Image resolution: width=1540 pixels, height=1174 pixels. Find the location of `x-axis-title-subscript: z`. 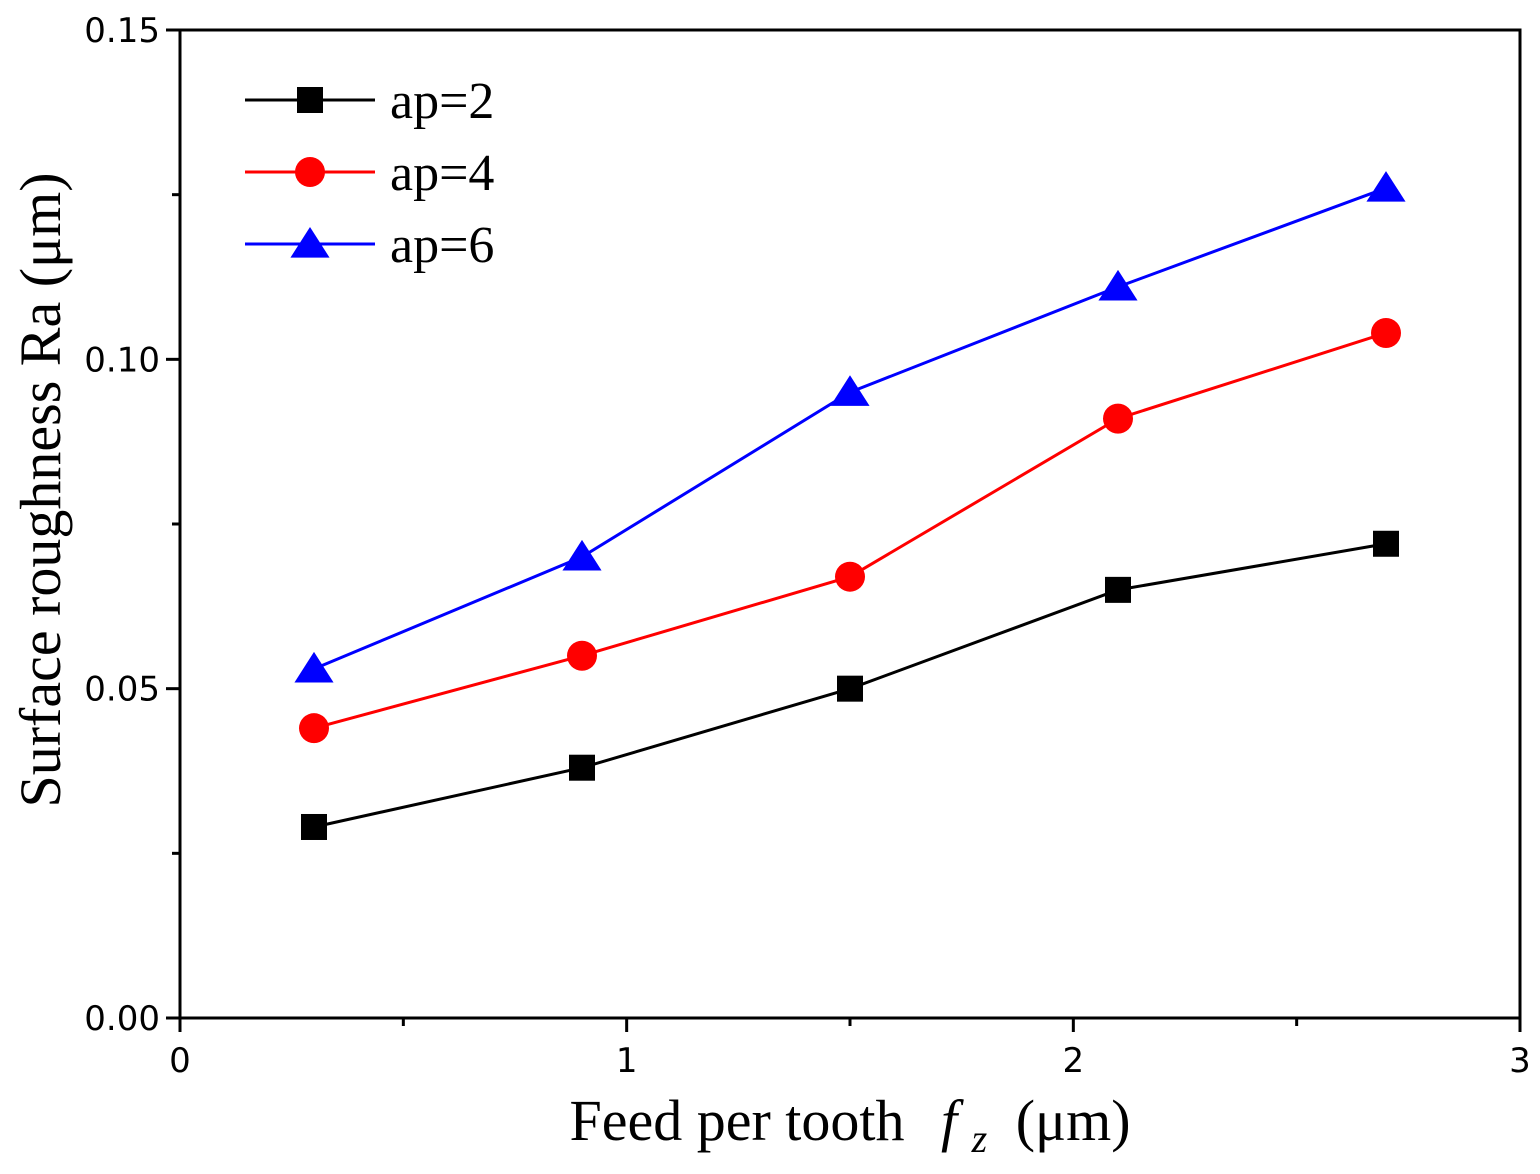

x-axis-title-subscript: z is located at coordinates (979, 1138).